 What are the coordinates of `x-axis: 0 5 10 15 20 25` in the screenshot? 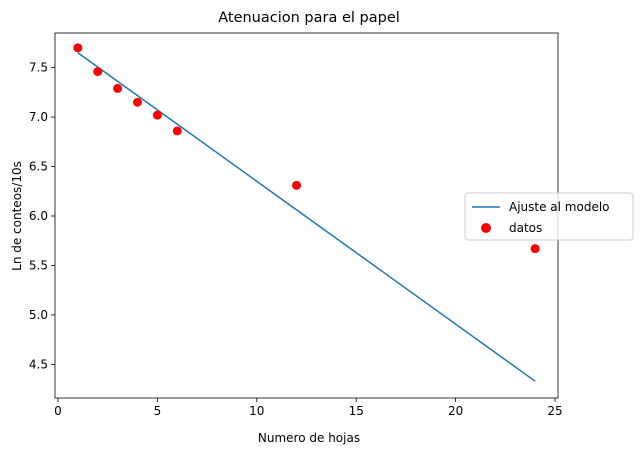 It's located at (308, 408).